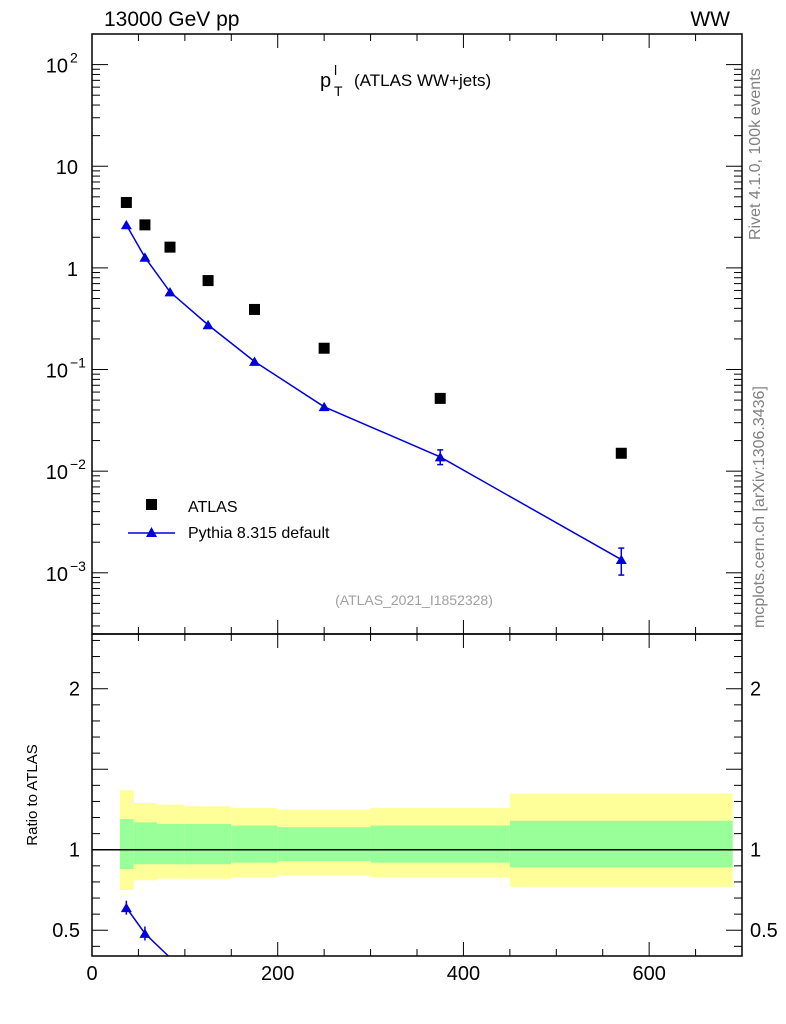  I want to click on ratio-pythia-series, so click(144, 928).